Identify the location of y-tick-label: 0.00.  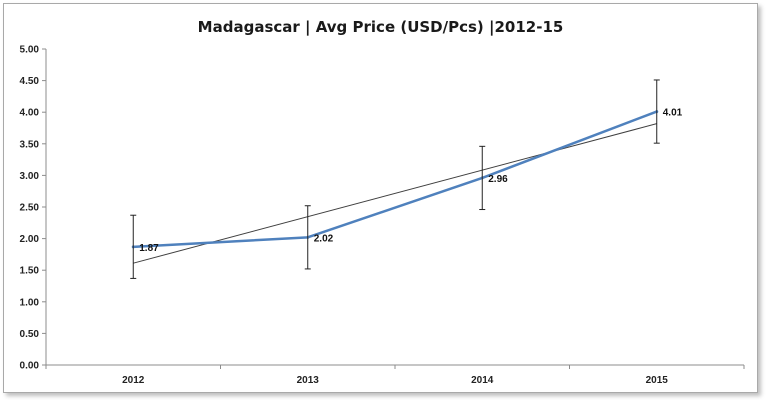
(30, 366).